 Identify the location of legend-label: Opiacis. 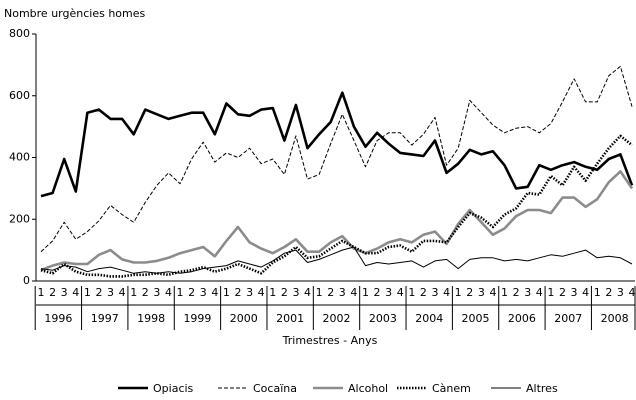
(173, 388).